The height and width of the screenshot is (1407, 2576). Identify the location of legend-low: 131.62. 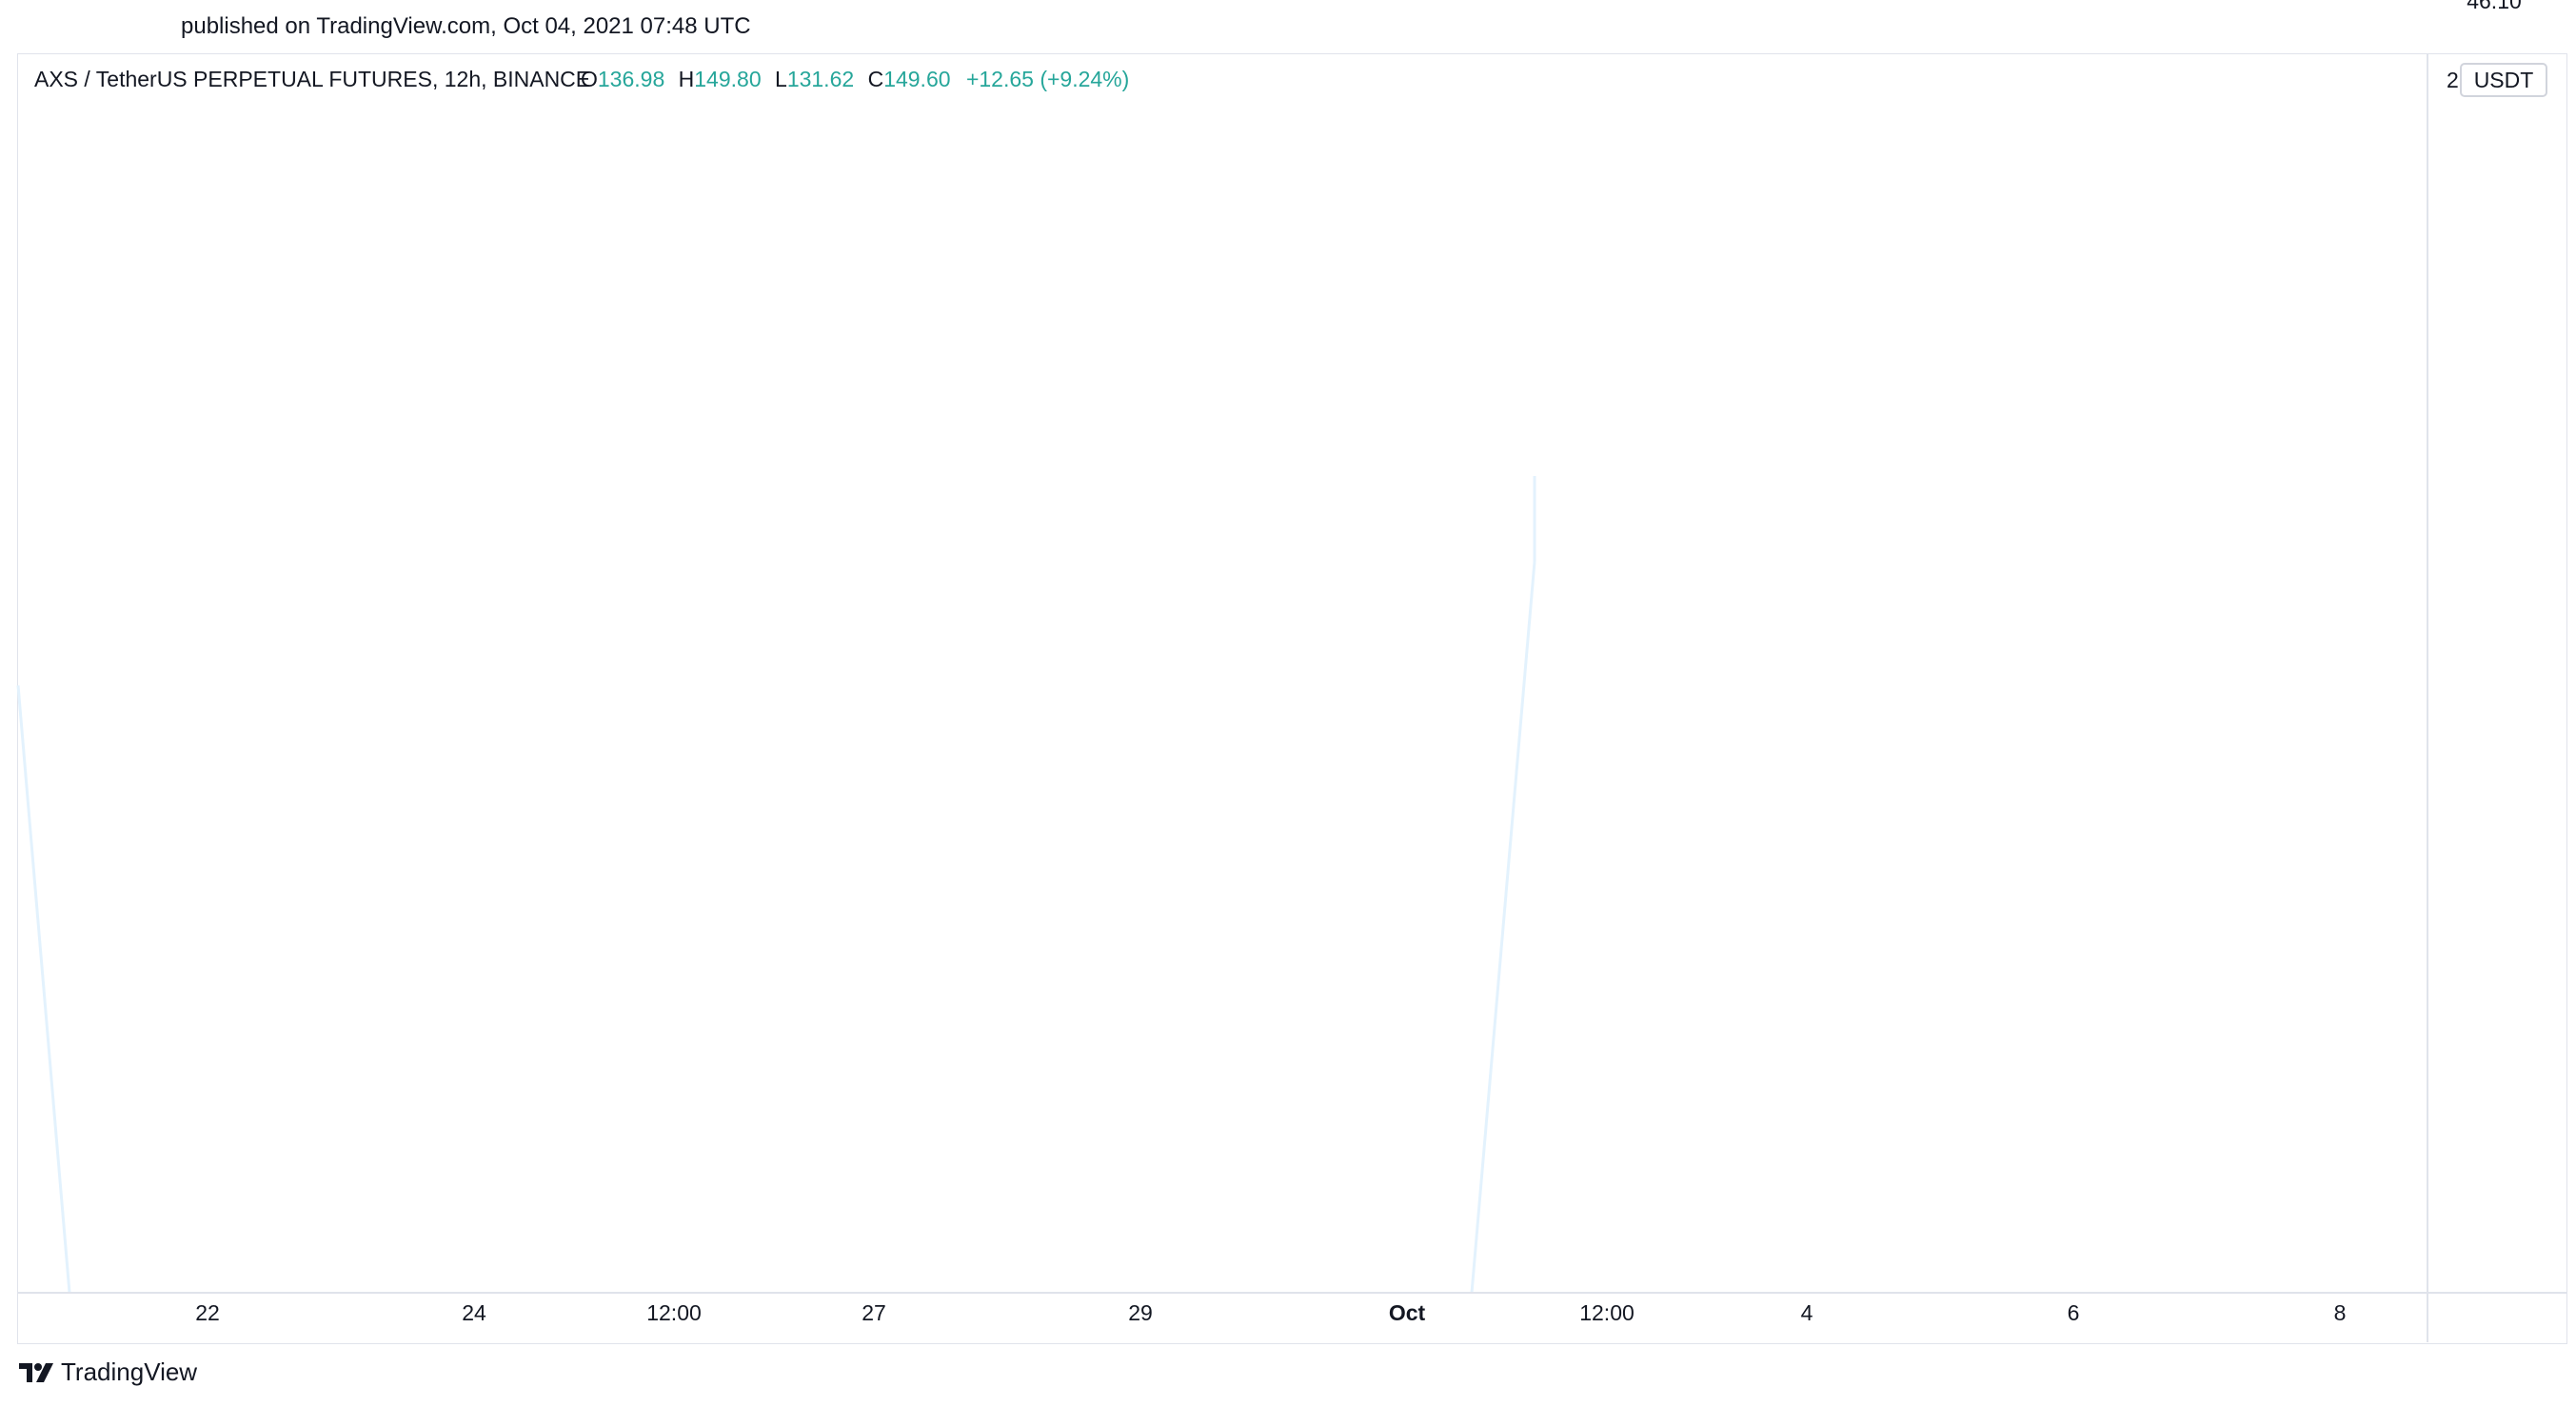
(821, 79).